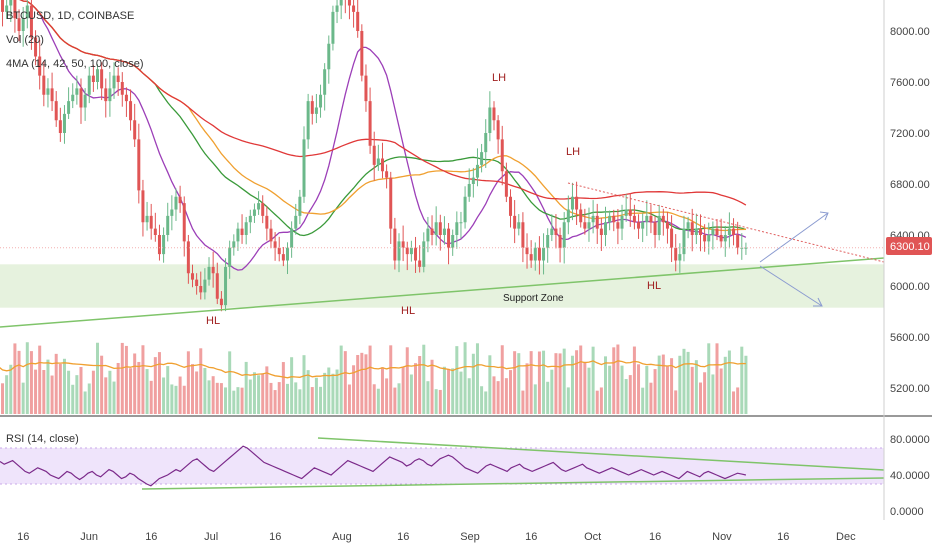 This screenshot has width=932, height=550. Describe the element at coordinates (909, 246) in the screenshot. I see `price-tag: 6300.10` at that location.